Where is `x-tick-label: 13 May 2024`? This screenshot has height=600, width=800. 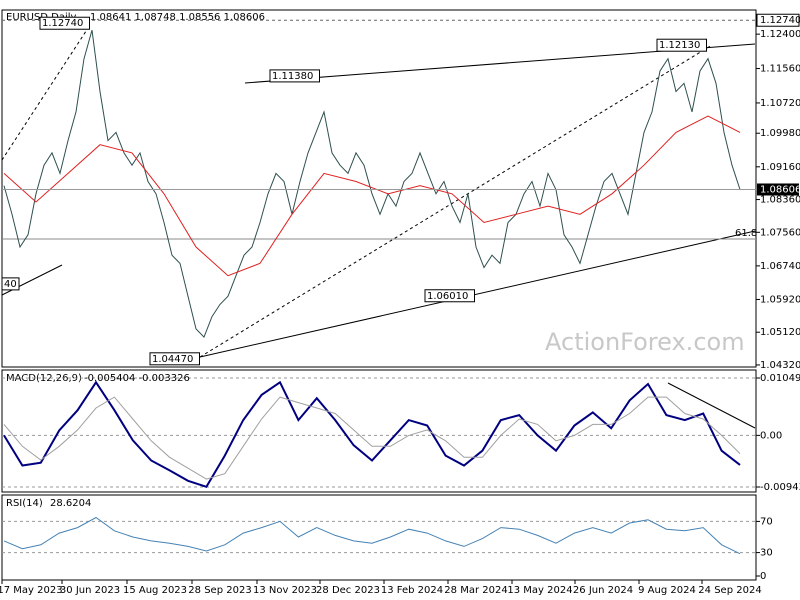 x-tick-label: 13 May 2024 is located at coordinates (539, 590).